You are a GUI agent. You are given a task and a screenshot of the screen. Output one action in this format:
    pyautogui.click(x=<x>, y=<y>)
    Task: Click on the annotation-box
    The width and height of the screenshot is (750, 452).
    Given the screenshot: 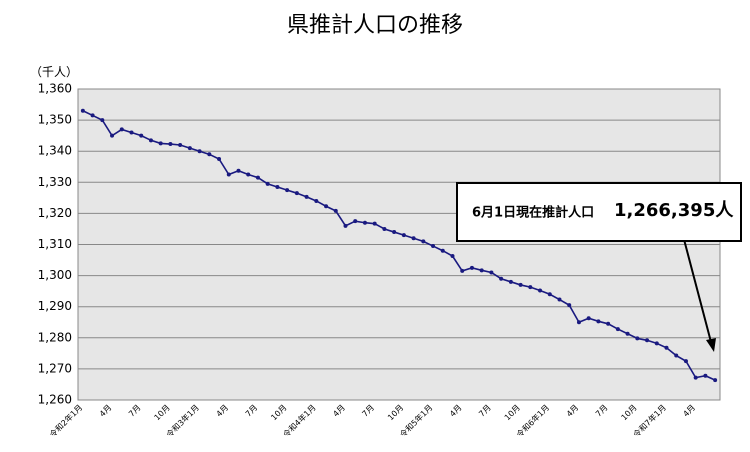 What is the action you would take?
    pyautogui.click(x=599, y=212)
    